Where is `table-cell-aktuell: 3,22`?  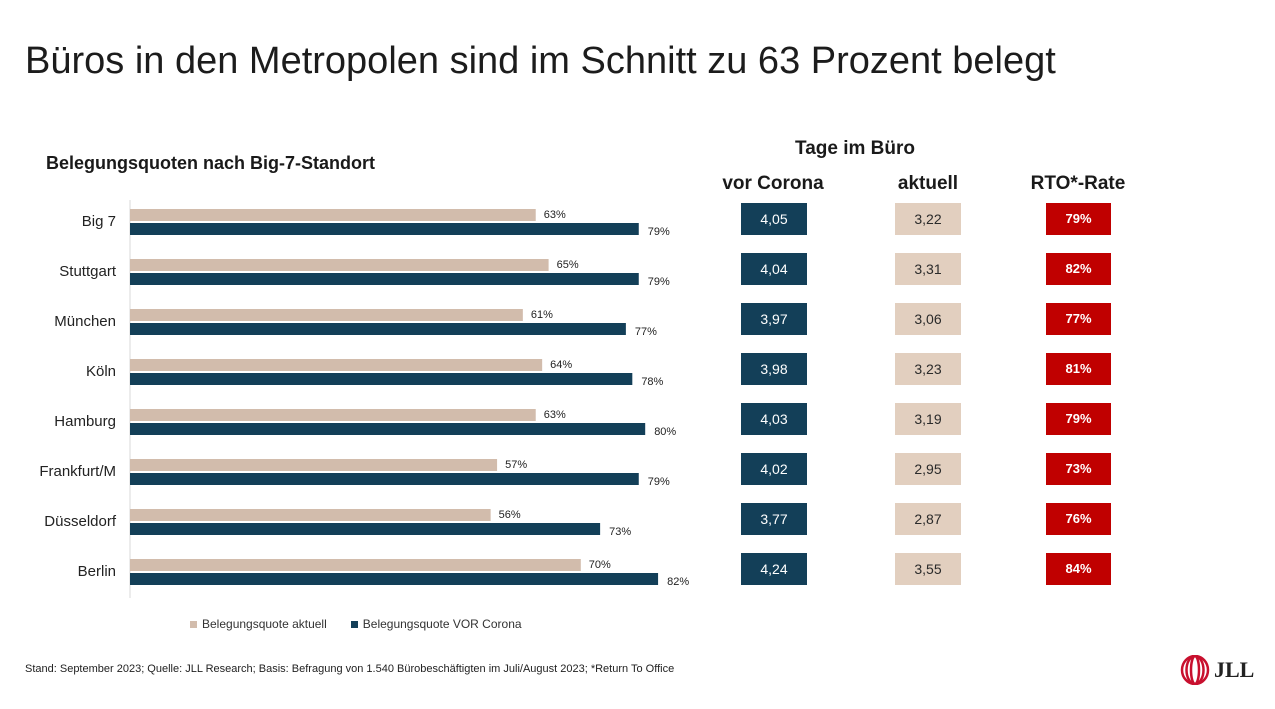
table-cell-aktuell: 3,22 is located at coordinates (928, 219).